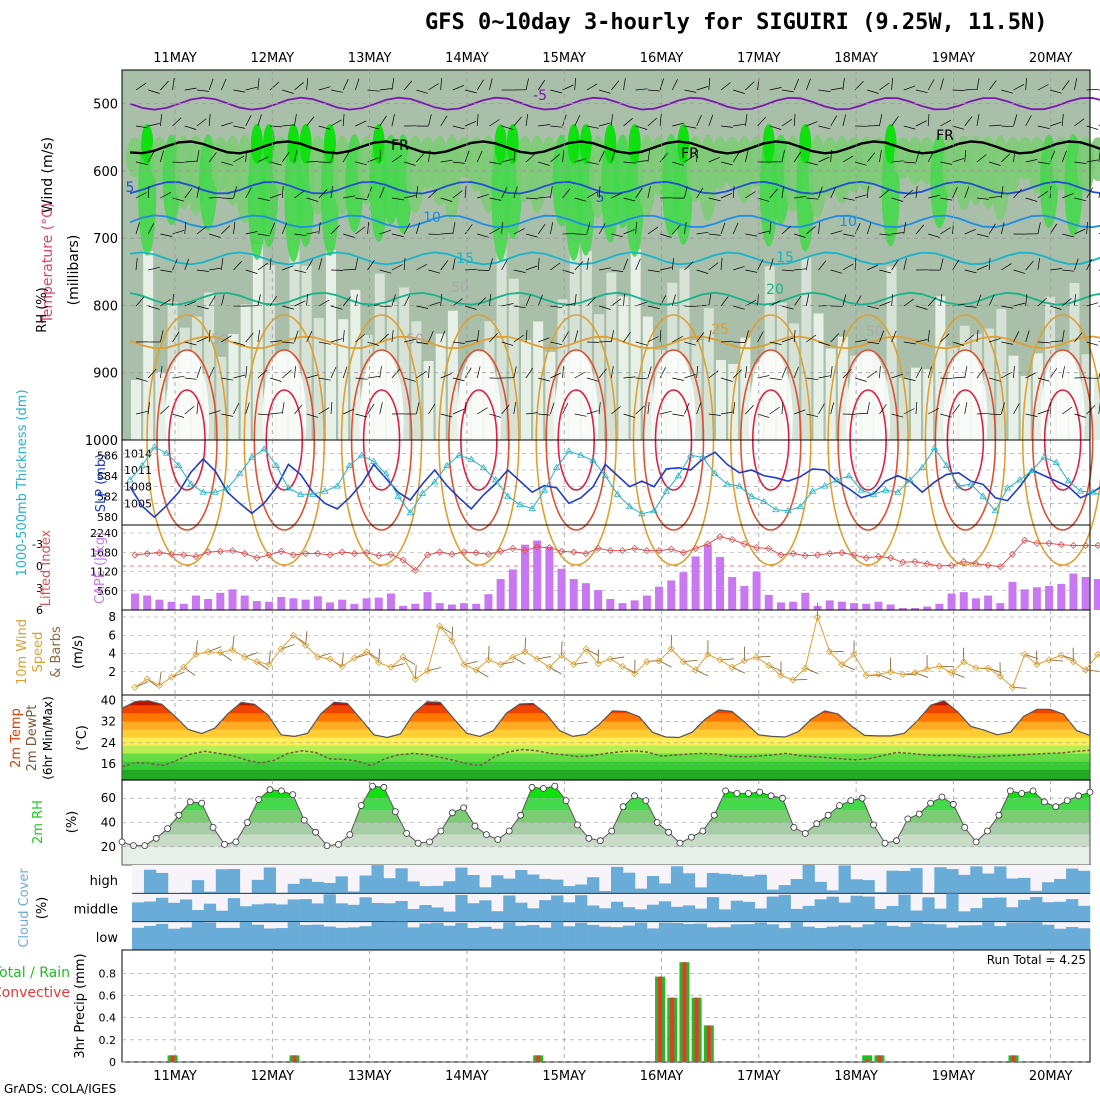  Describe the element at coordinates (56, 652) in the screenshot. I see `wind-ylabel-3: & Barbs` at that location.